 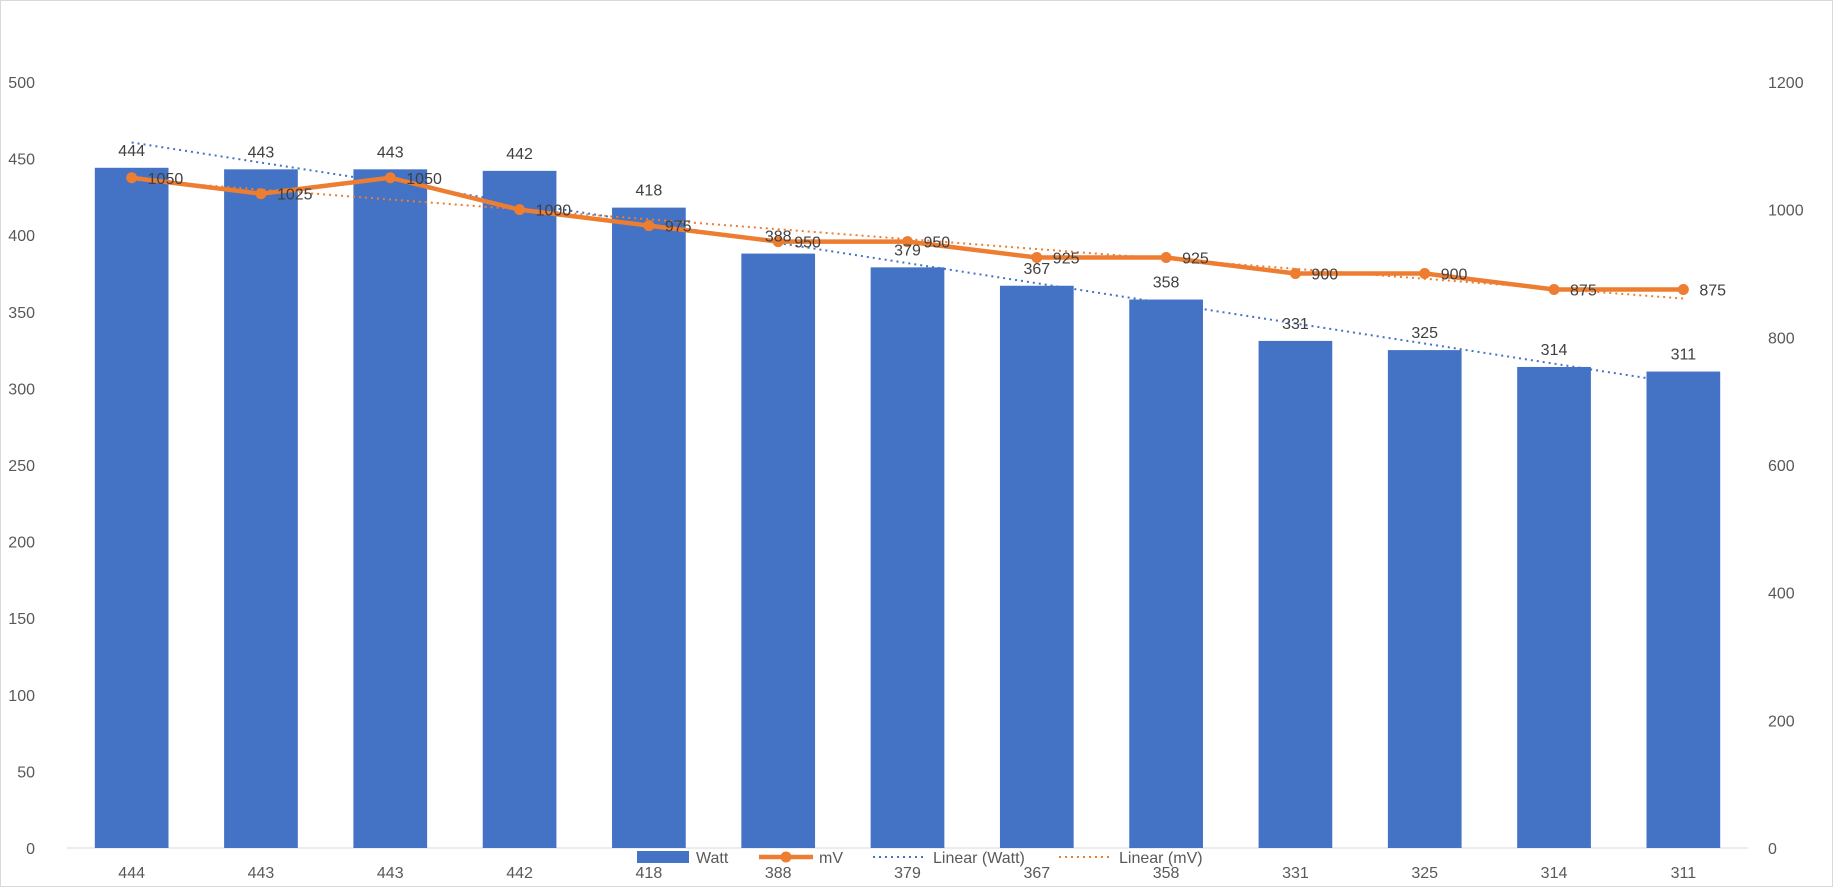 I want to click on bar-data-label: 442, so click(x=519, y=154).